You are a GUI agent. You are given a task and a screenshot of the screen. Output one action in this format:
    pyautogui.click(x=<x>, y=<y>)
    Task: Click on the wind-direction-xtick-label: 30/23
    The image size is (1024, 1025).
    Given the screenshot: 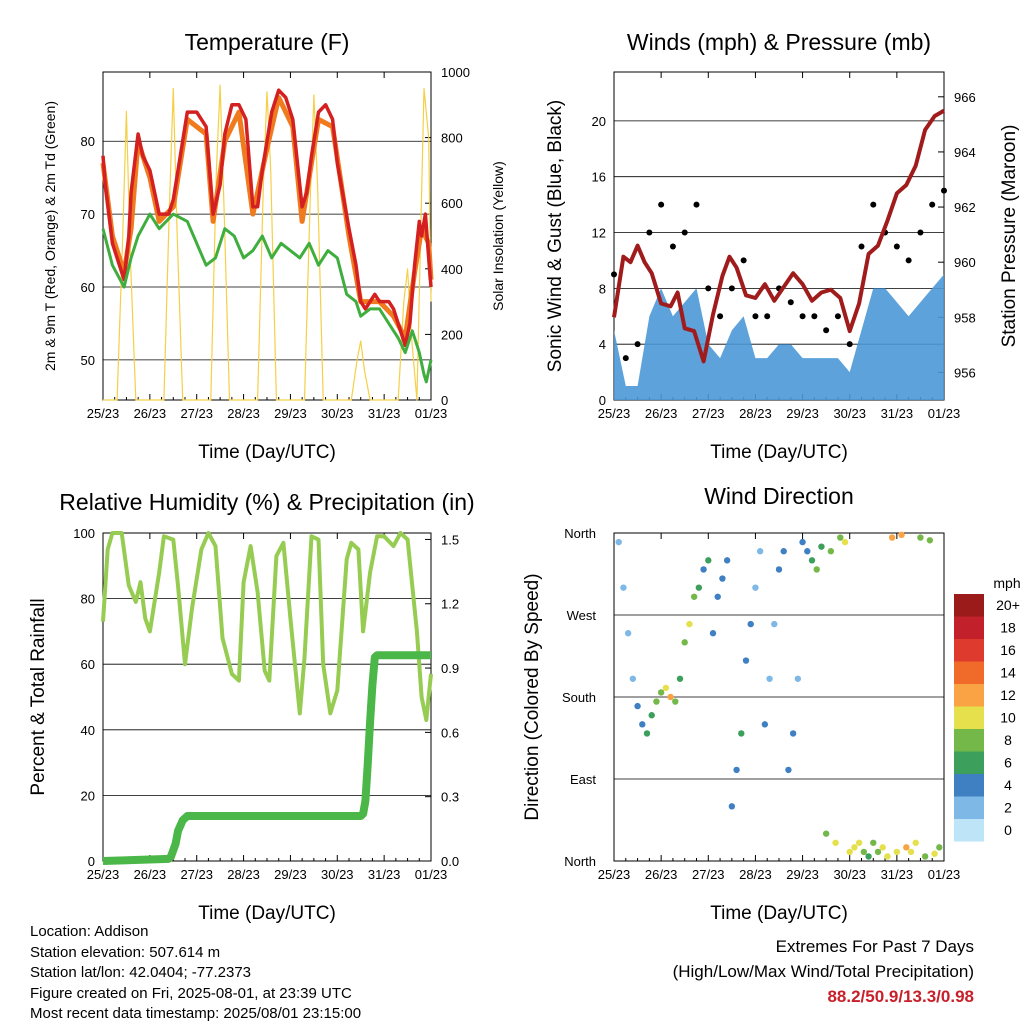 What is the action you would take?
    pyautogui.click(x=849, y=874)
    